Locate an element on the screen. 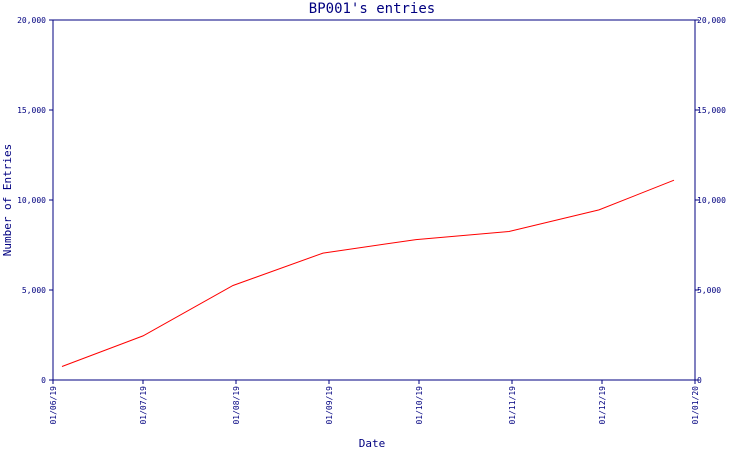 The height and width of the screenshot is (450, 750). y-tick-label-right: 0 is located at coordinates (699, 380).